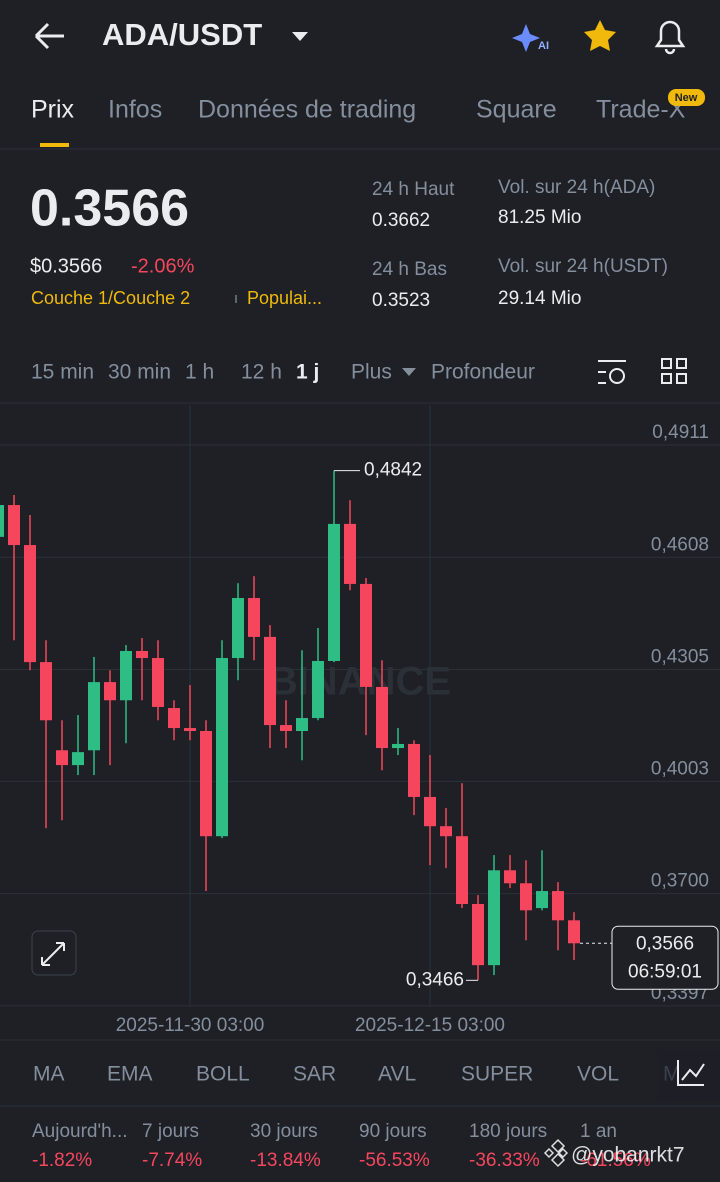 The width and height of the screenshot is (720, 1182). I want to click on interval: 30 min, so click(139, 372).